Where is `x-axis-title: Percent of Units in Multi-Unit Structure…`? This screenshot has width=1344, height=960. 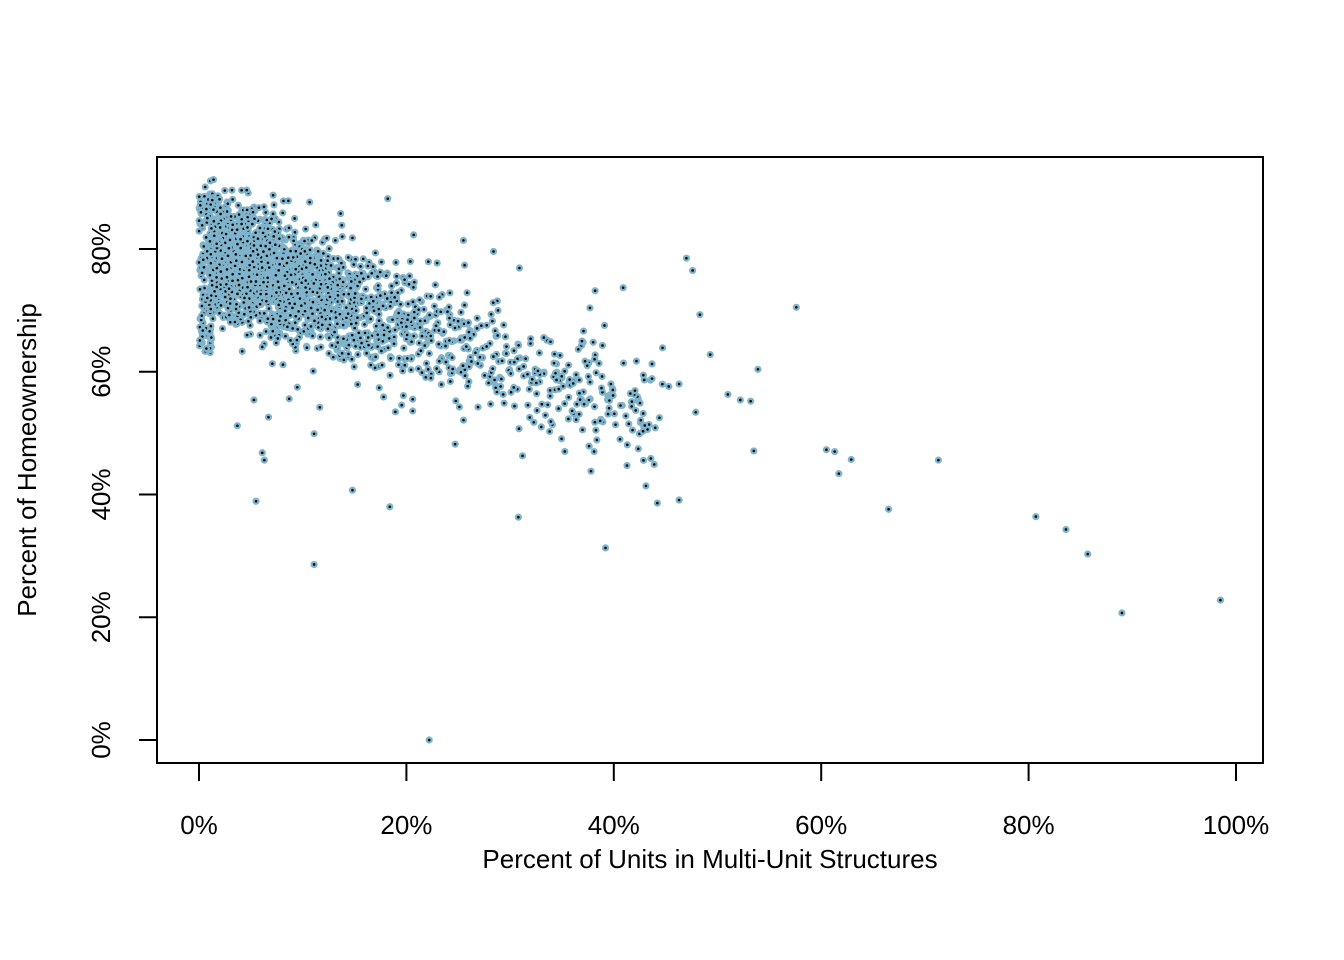 x-axis-title: Percent of Units in Multi-Unit Structure… is located at coordinates (709, 859).